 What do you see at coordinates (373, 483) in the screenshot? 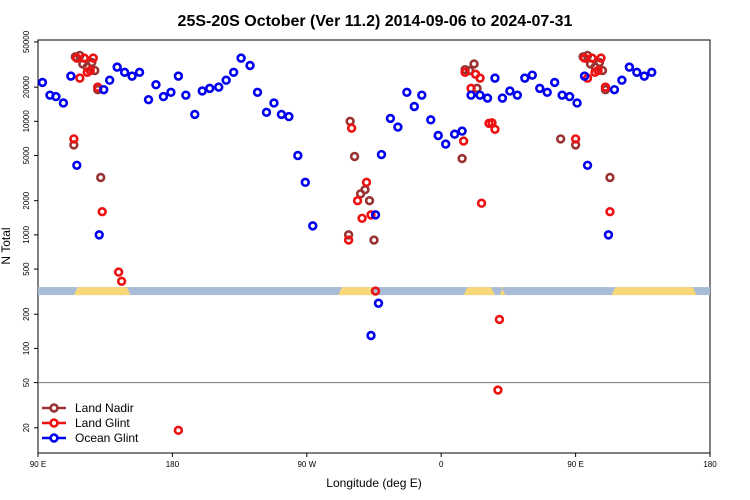
I see `x-axis-label: Longitude (deg E)` at bounding box center [373, 483].